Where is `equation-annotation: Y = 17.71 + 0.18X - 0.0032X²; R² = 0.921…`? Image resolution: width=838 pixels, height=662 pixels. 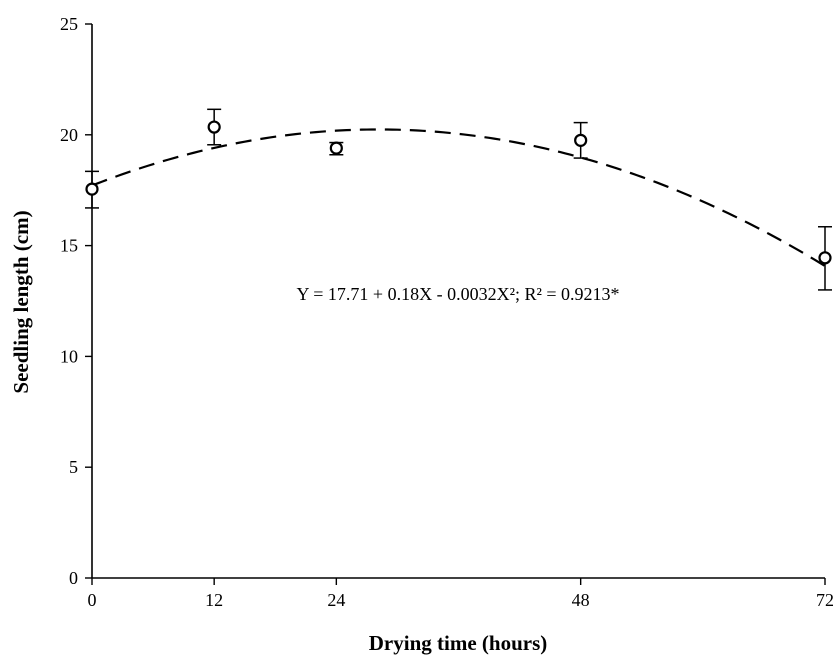
equation-annotation: Y = 17.71 + 0.18X - 0.0032X²; R² = 0.921… is located at coordinates (457, 294).